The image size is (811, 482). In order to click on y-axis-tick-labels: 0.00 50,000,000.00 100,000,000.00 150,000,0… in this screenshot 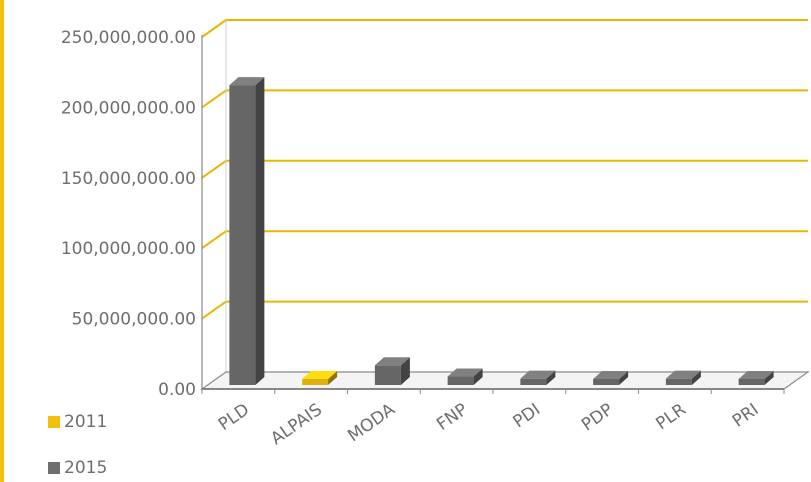, I will do `click(128, 214)`.